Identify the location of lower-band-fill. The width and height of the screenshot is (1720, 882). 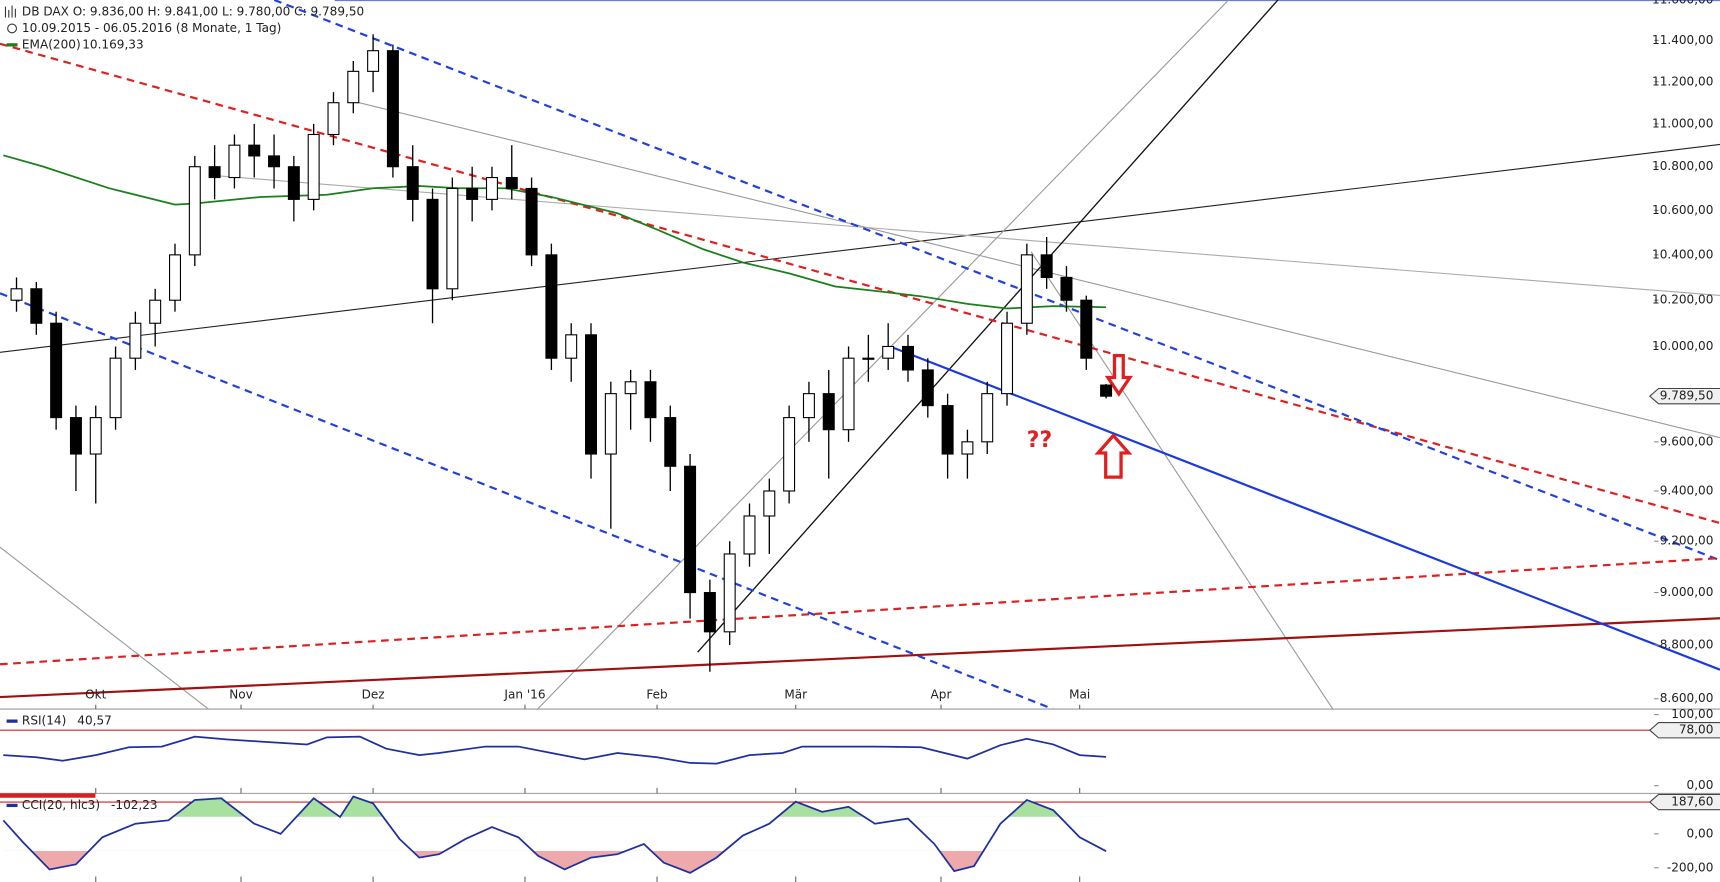
(555, 861).